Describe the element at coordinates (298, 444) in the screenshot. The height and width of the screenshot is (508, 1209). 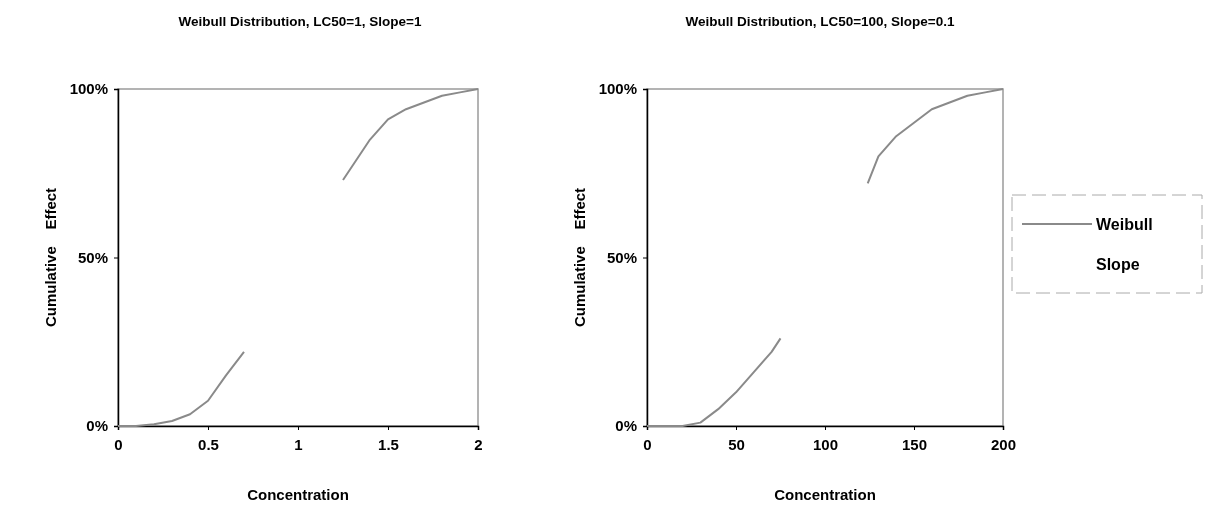
I see `x-tick-label: 1` at that location.